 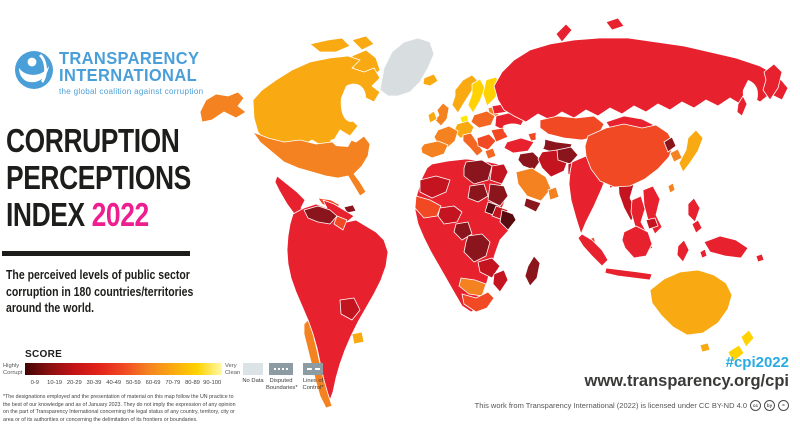 What do you see at coordinates (93, 140) in the screenshot?
I see `title-line-1: CORRUPTION` at bounding box center [93, 140].